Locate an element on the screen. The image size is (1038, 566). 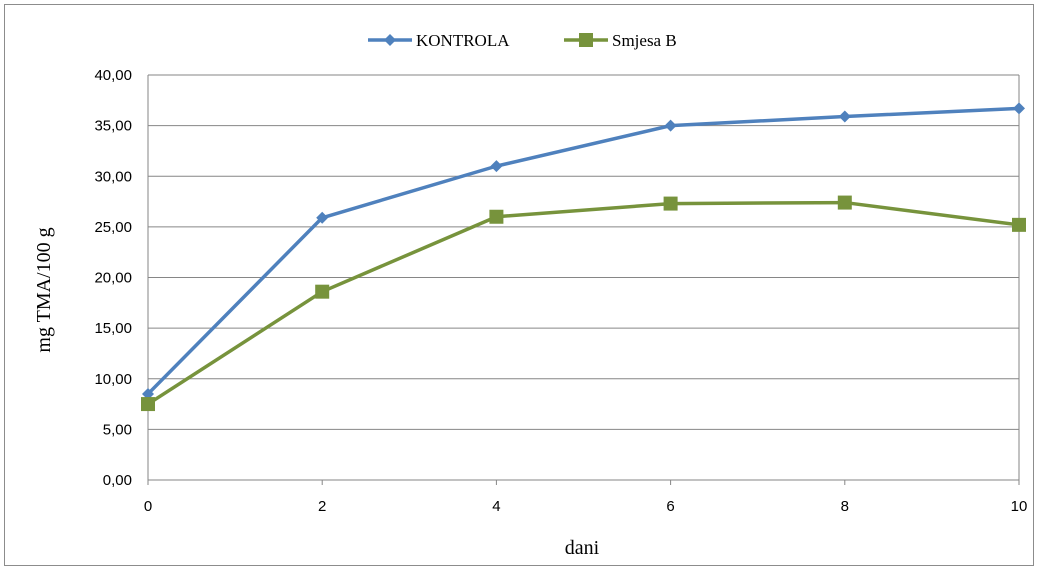
x-tick-label: 4 is located at coordinates (496, 506).